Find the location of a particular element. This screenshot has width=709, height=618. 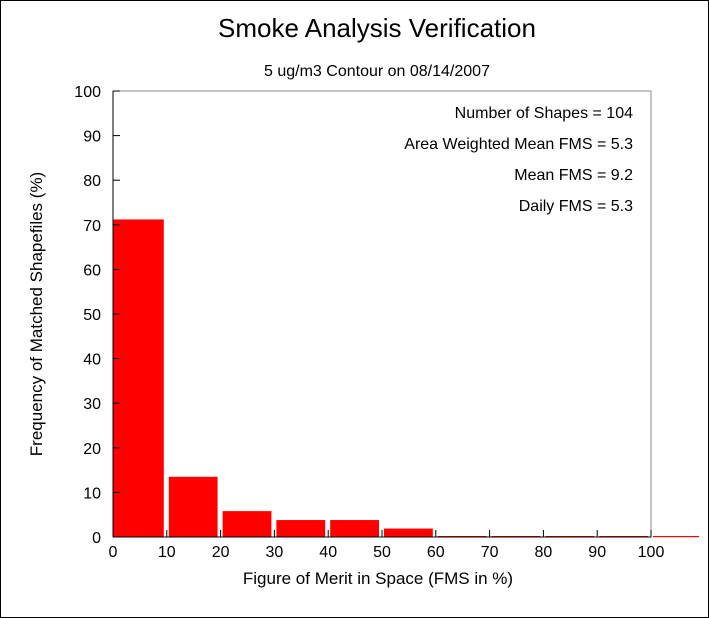

x-axis-ticks: 0 10 20 30 40 50 60 70 80 90 100 is located at coordinates (387, 545).